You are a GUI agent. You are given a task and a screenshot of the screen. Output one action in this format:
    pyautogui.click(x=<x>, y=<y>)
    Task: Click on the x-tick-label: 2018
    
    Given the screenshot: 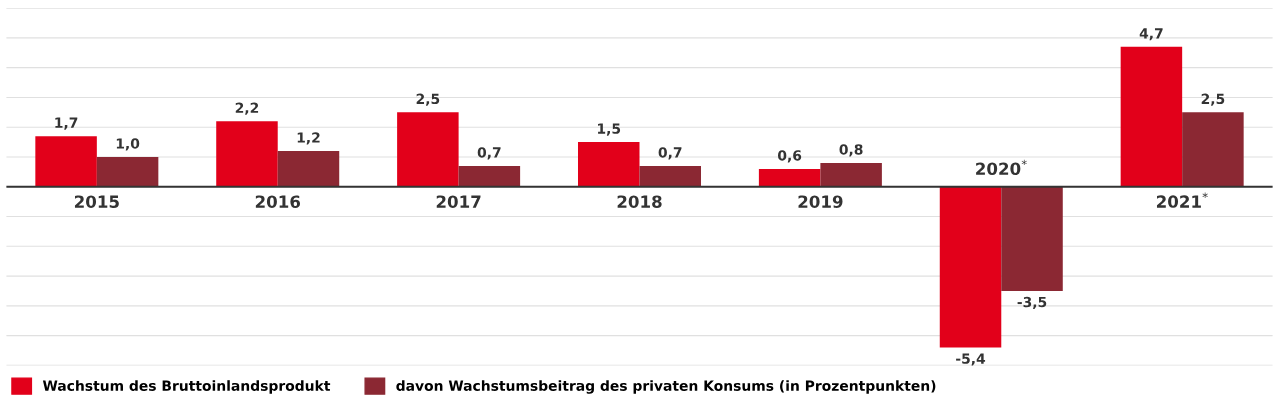 What is the action you would take?
    pyautogui.click(x=639, y=201)
    